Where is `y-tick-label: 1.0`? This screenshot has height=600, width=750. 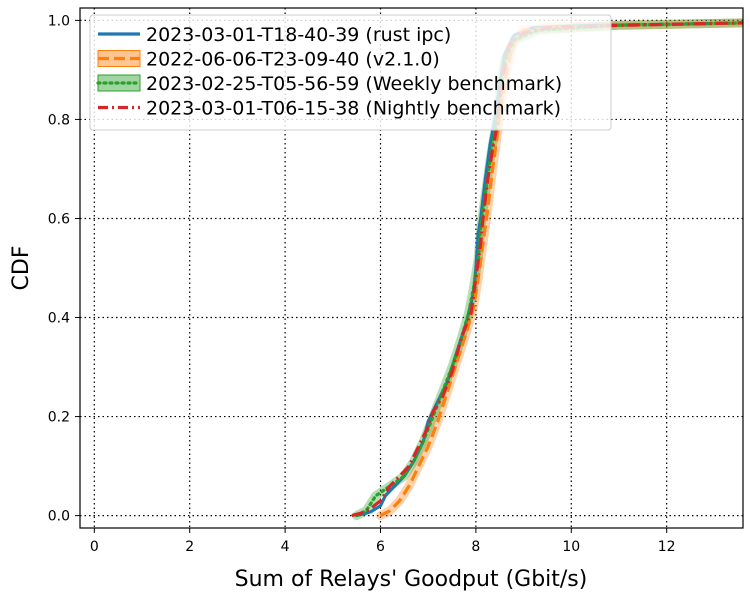 y-tick-label: 1.0 is located at coordinates (59, 21).